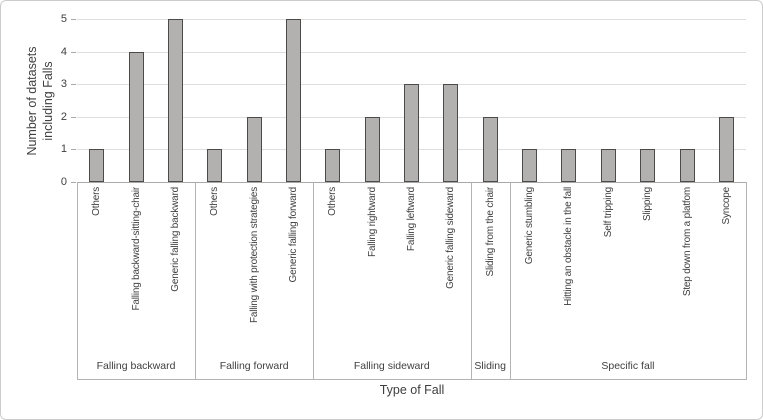 This screenshot has height=420, width=763. I want to click on x-group-label: Sliding, so click(490, 366).